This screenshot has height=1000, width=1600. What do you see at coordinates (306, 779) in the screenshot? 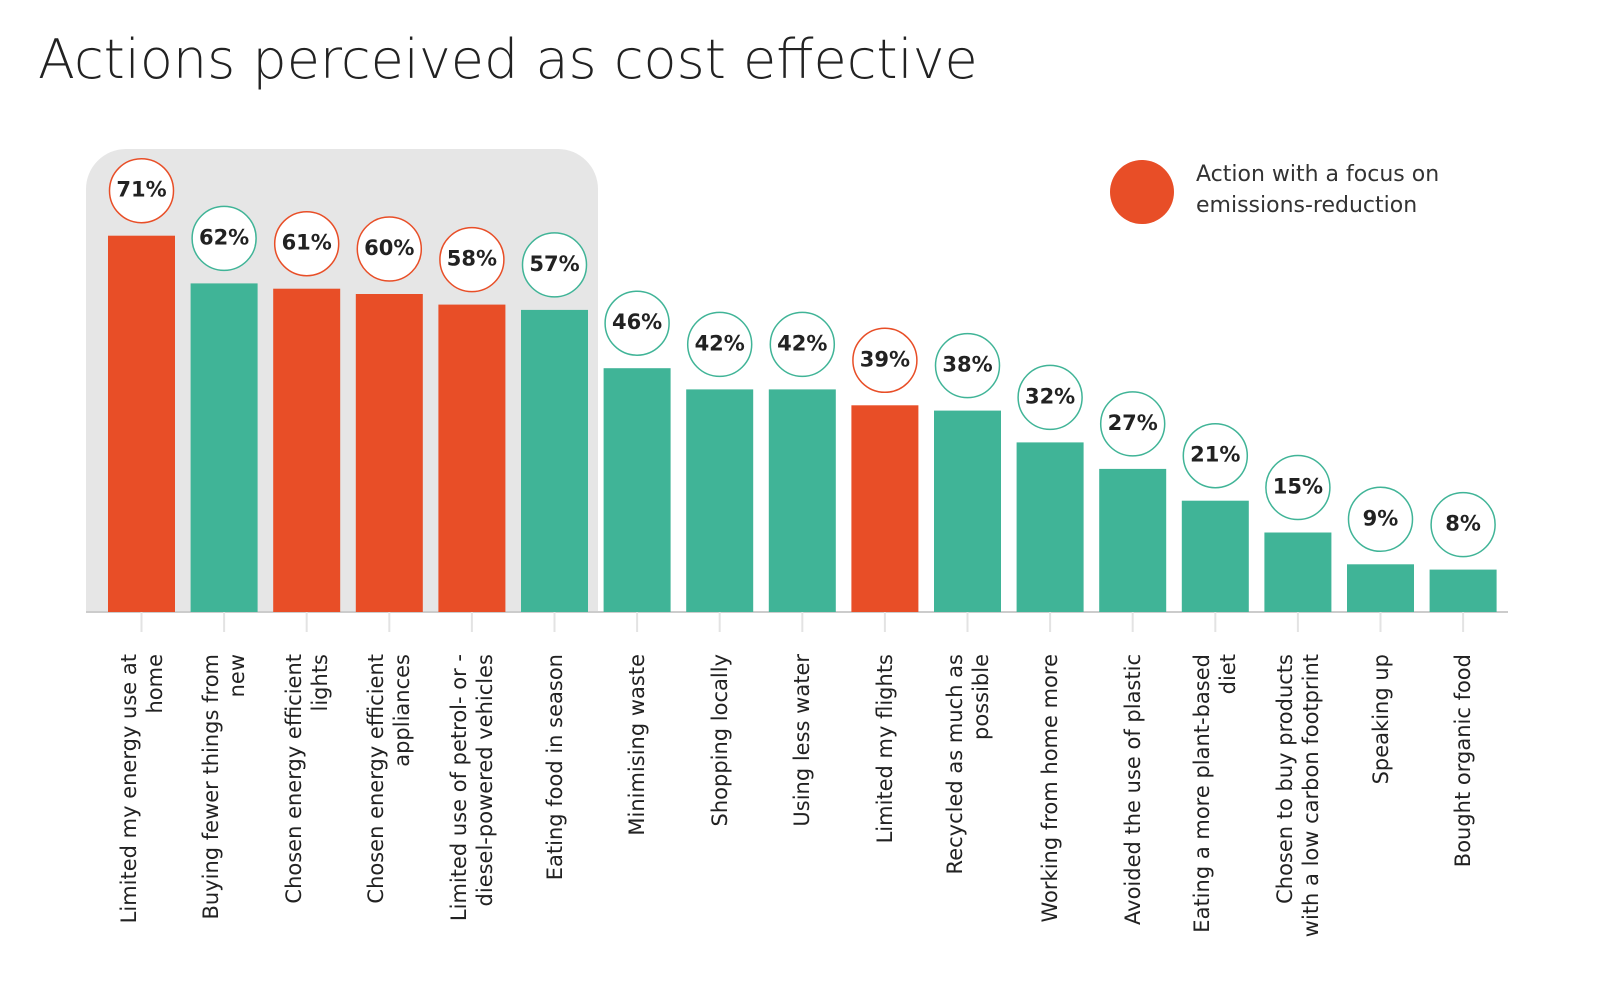
I see `x-tick-label: Chosen energy efficient lights` at bounding box center [306, 779].